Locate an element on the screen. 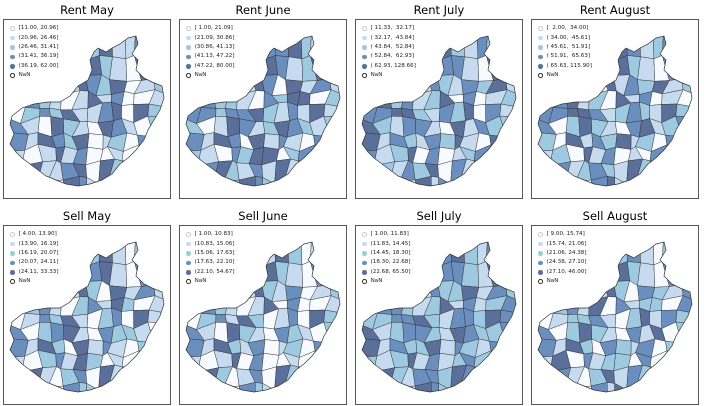 The width and height of the screenshot is (708, 406). legend-label: (18.30, 22.68] is located at coordinates (390, 262).